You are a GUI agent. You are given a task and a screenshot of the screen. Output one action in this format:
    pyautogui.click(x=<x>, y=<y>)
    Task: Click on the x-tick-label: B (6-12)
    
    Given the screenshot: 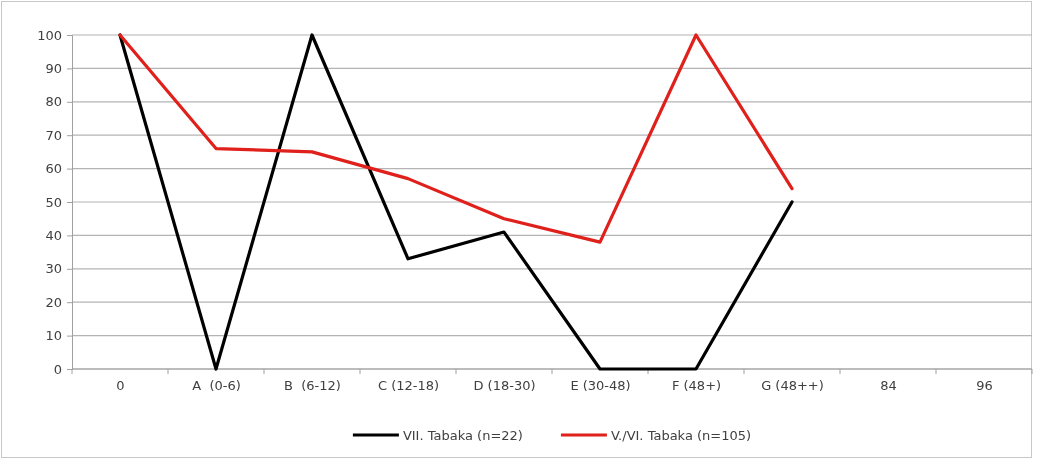 What is the action you would take?
    pyautogui.click(x=312, y=386)
    